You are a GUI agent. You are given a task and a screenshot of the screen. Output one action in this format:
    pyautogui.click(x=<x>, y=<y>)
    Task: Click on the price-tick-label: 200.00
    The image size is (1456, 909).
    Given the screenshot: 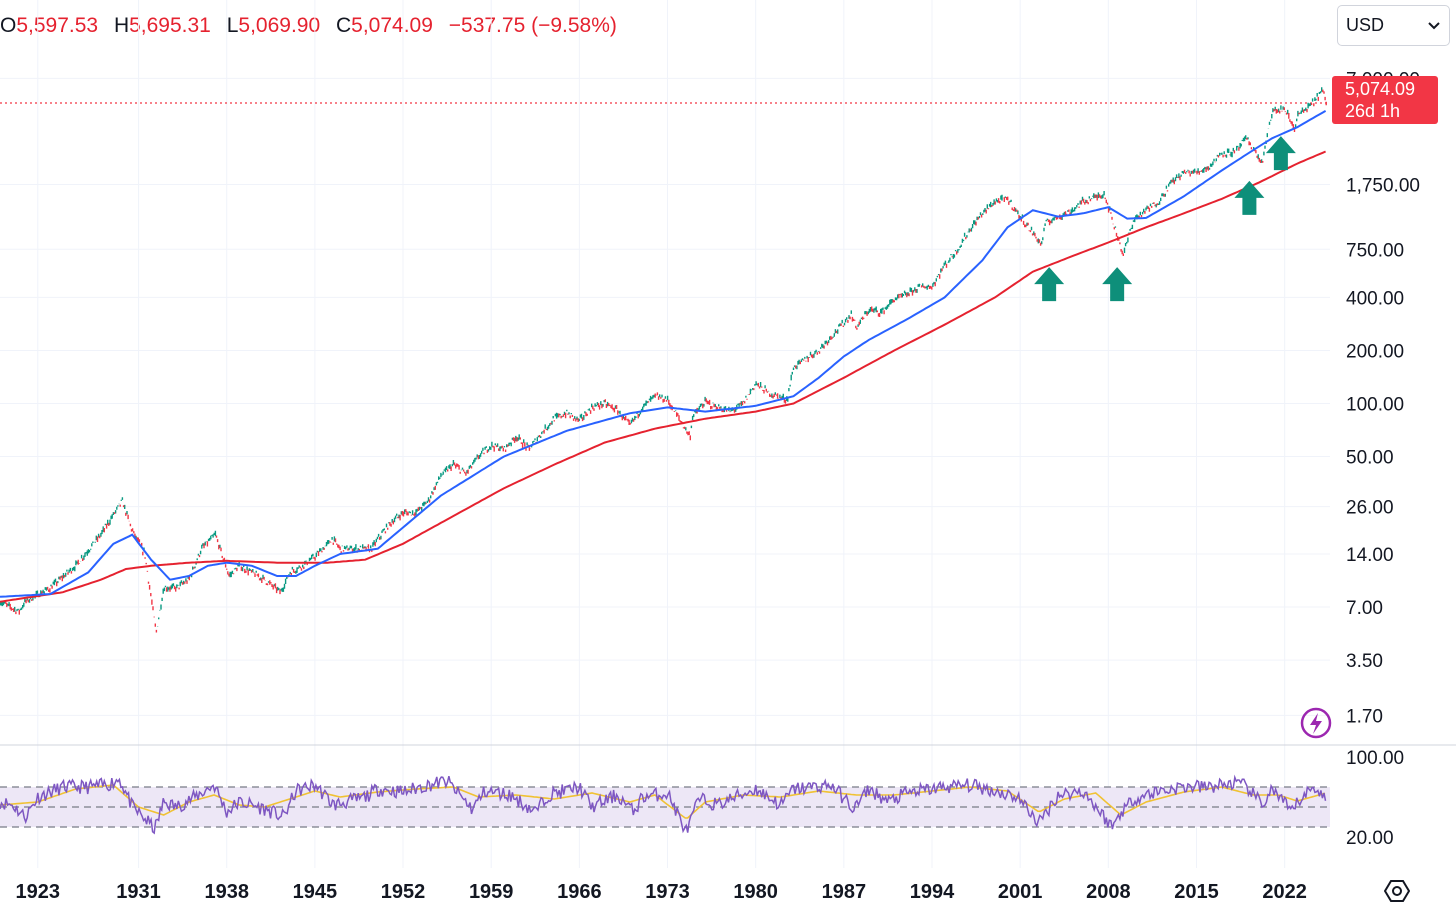 What is the action you would take?
    pyautogui.click(x=1375, y=351)
    